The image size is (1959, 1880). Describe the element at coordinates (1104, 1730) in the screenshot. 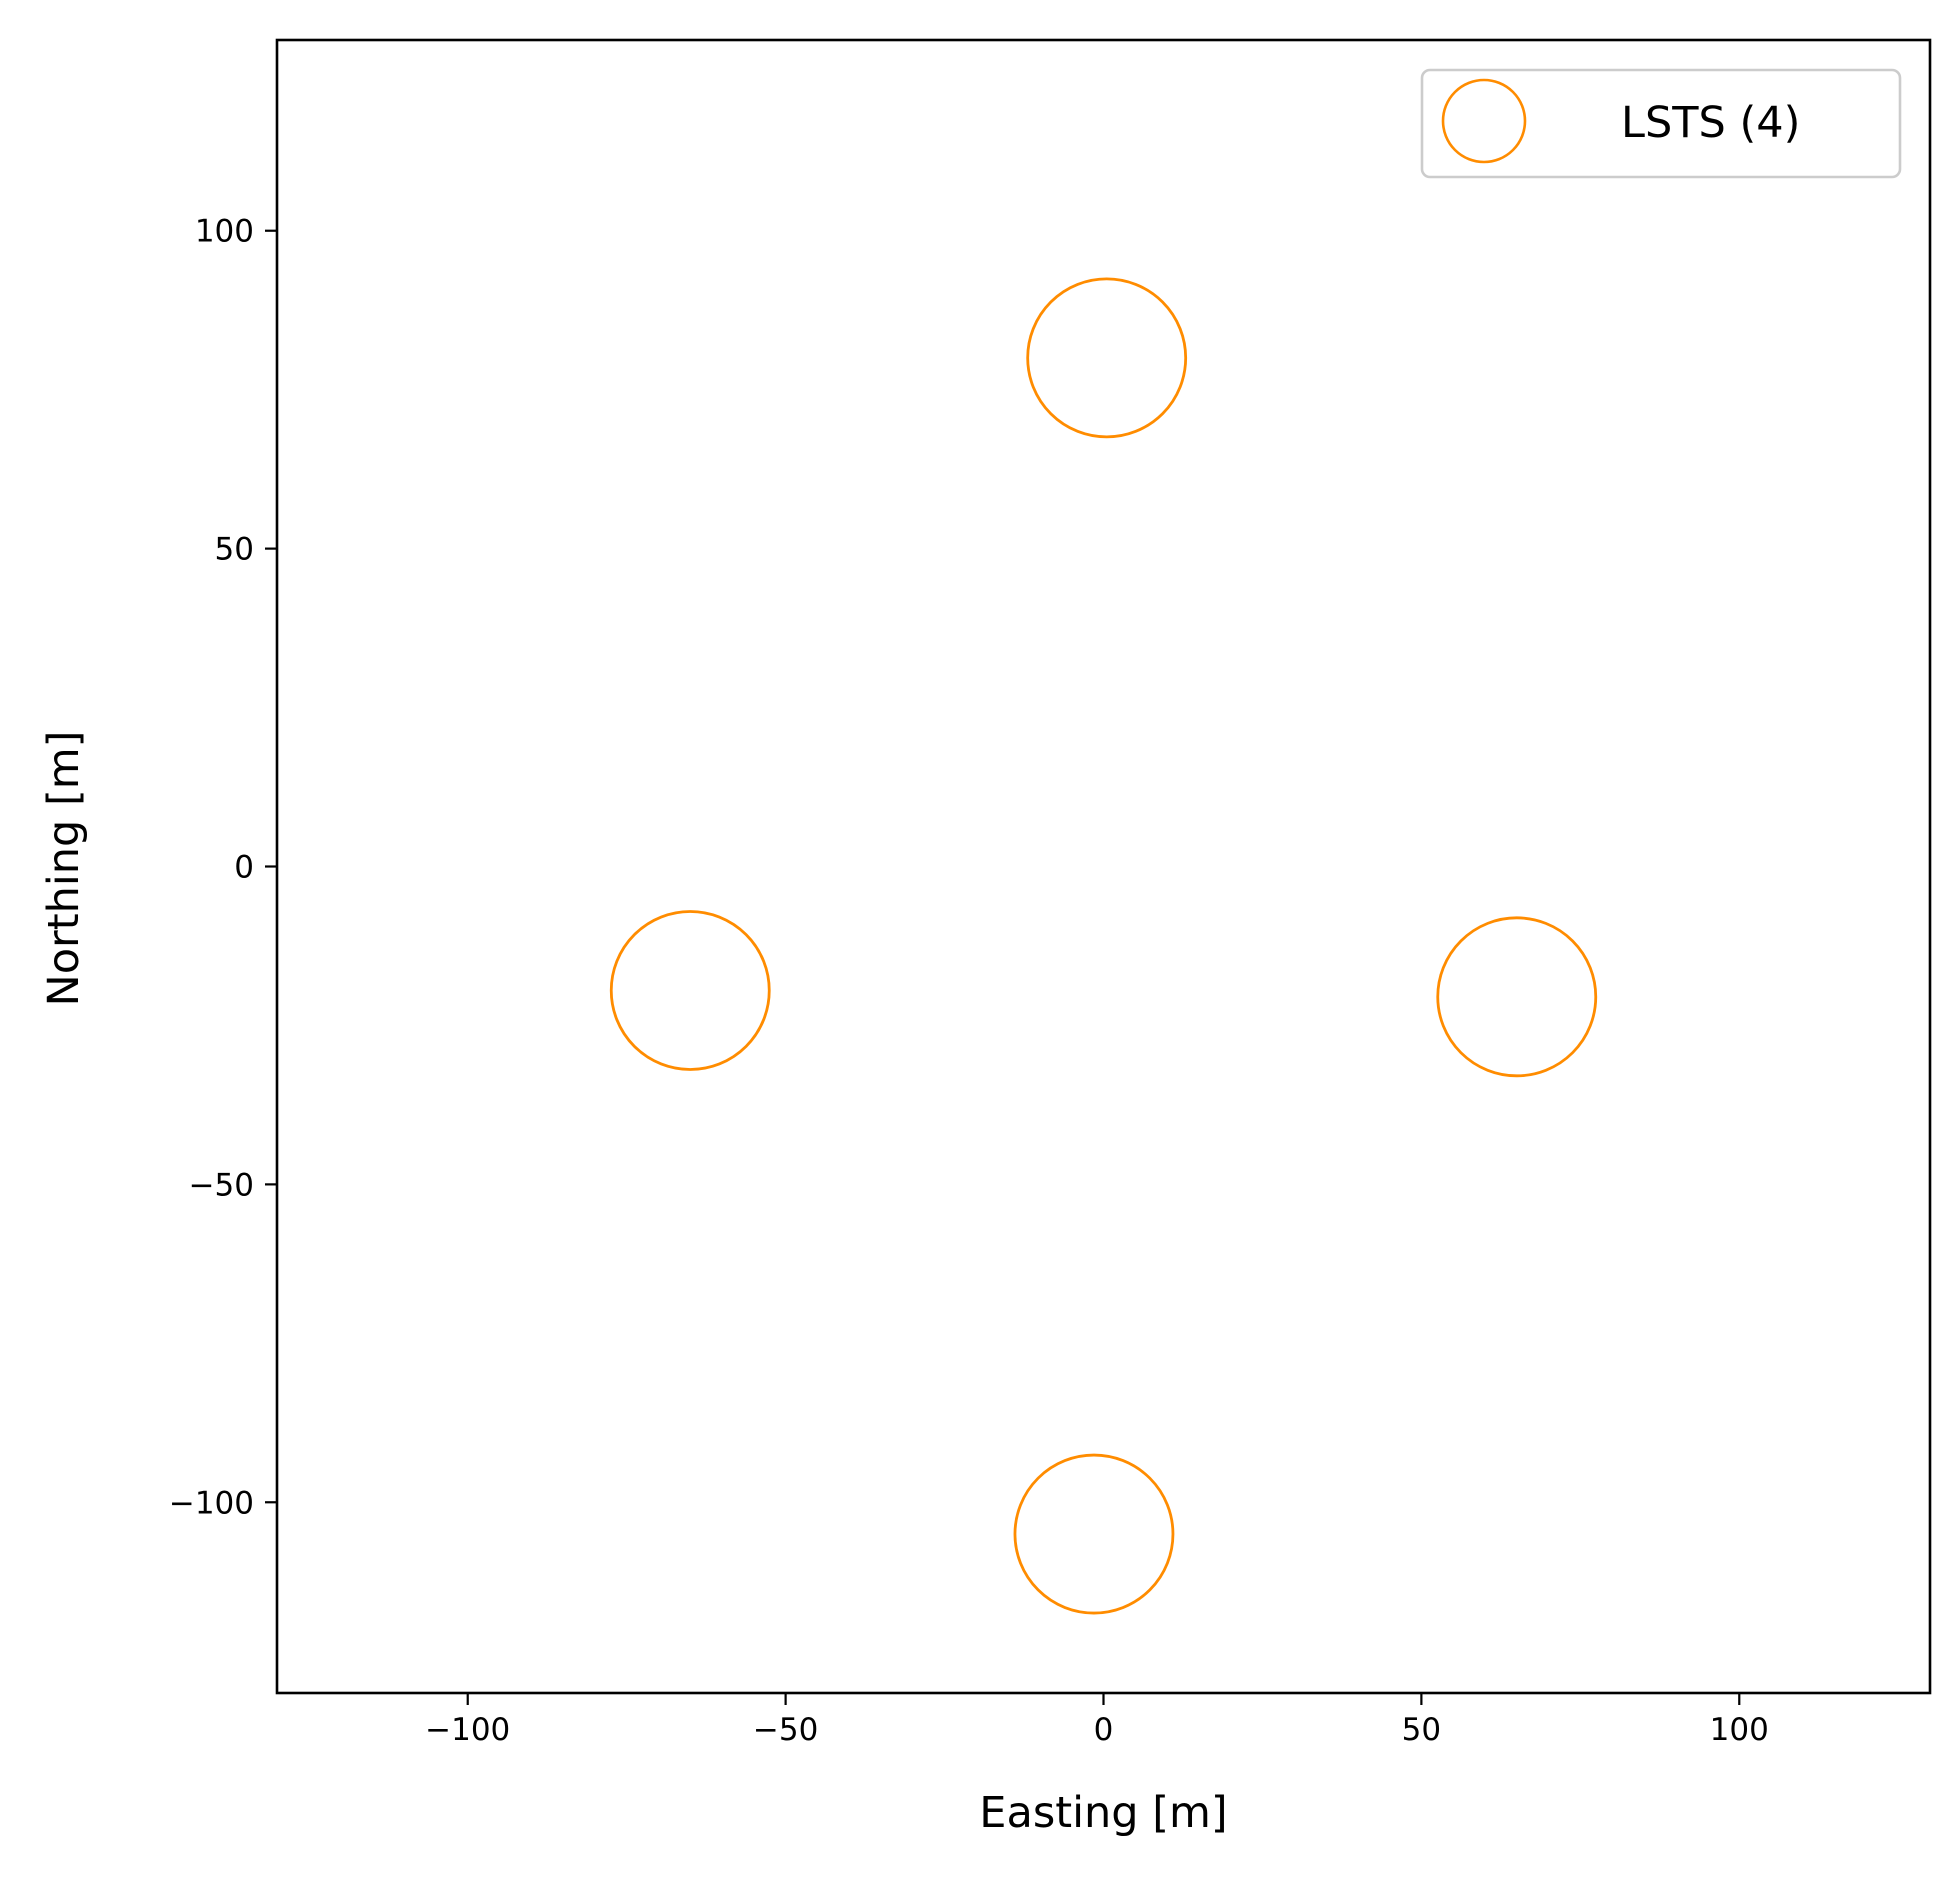

I see `x-tick-label: 0` at that location.